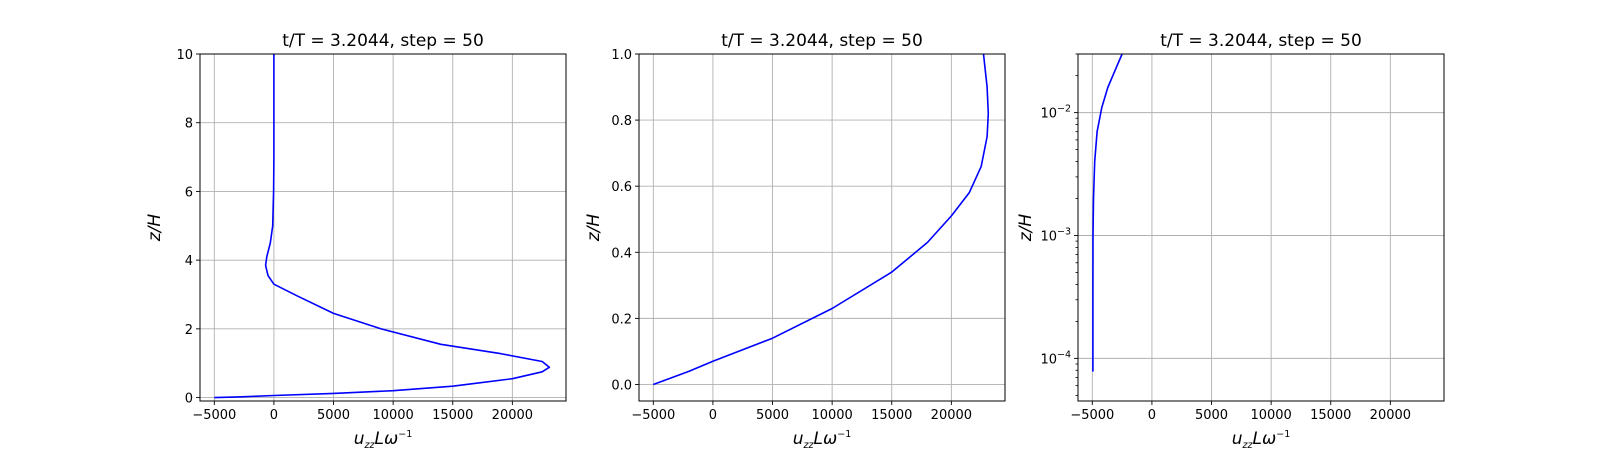 Image resolution: width=1600 pixels, height=450 pixels. Describe the element at coordinates (621, 319) in the screenshot. I see `y-tick-label: 0.2` at that location.